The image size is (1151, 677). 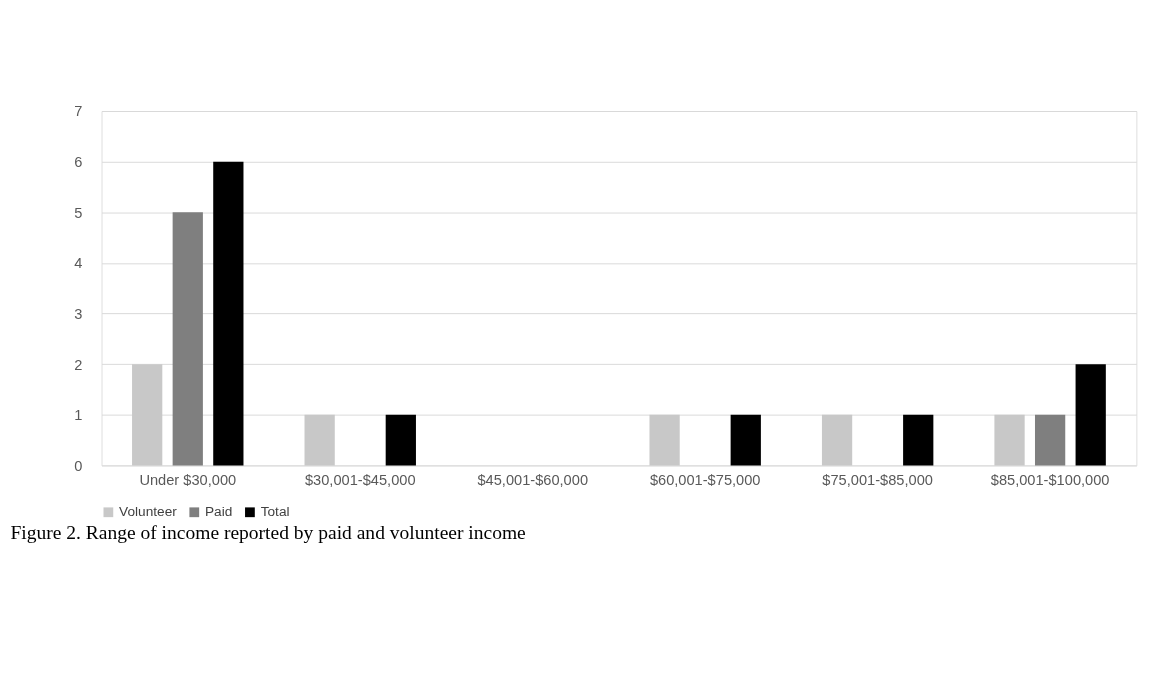 I want to click on y-tick-label: 7, so click(x=78, y=111).